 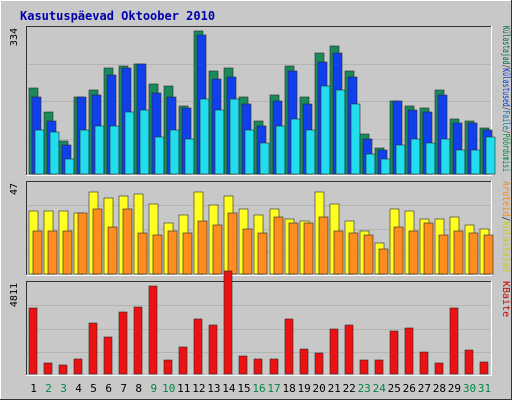 I want to click on x-tick-label-day-6: 6, so click(x=108, y=388).